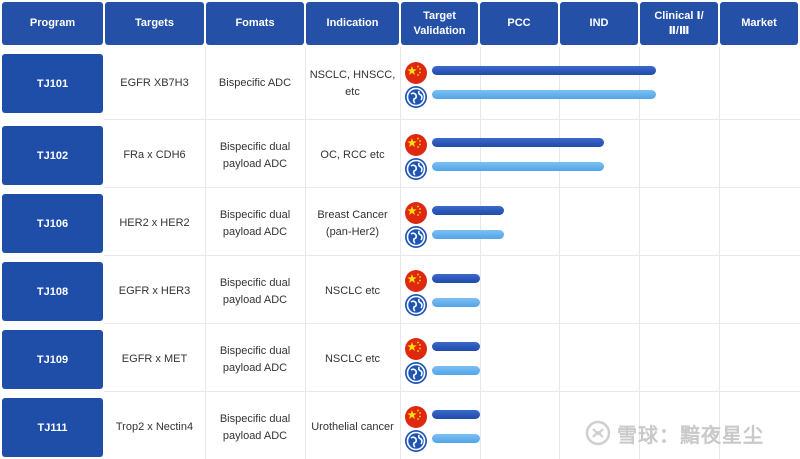  Describe the element at coordinates (759, 23) in the screenshot. I see `header-market: Market` at that location.